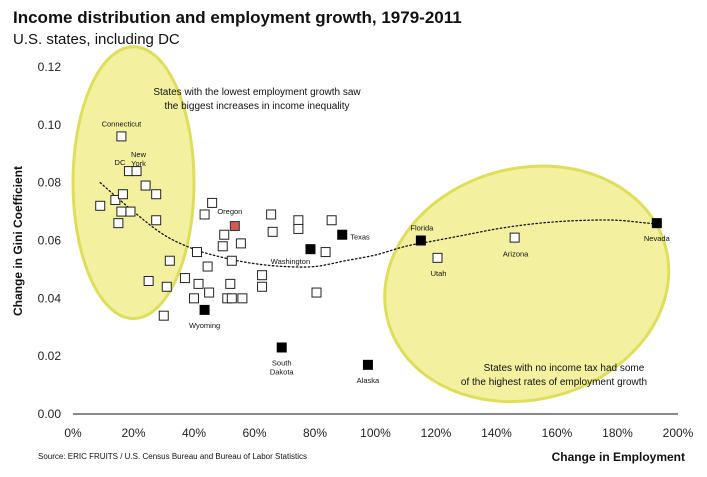 This screenshot has width=707, height=477. What do you see at coordinates (136, 171) in the screenshot?
I see `point-new-york` at bounding box center [136, 171].